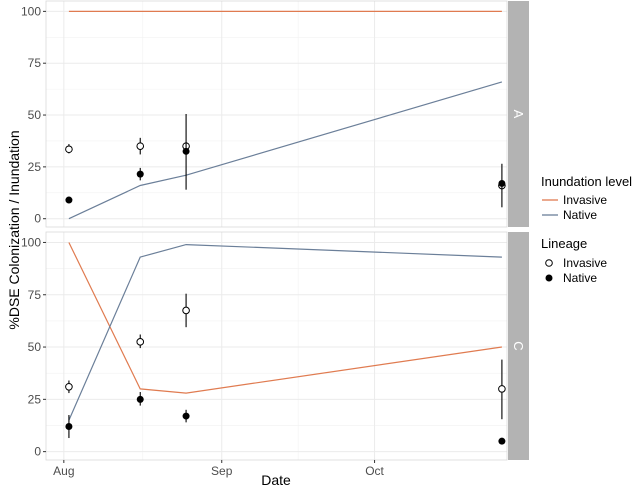 The image size is (632, 495). I want to click on panel-a-y-axis: 0 25 50 75 100, so click(33, 115).